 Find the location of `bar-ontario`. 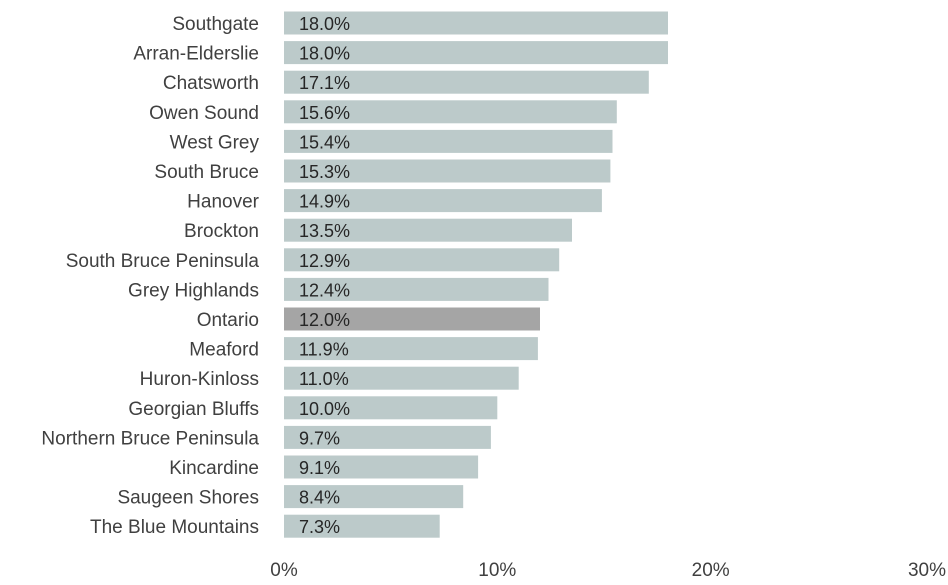

bar-ontario is located at coordinates (412, 319).